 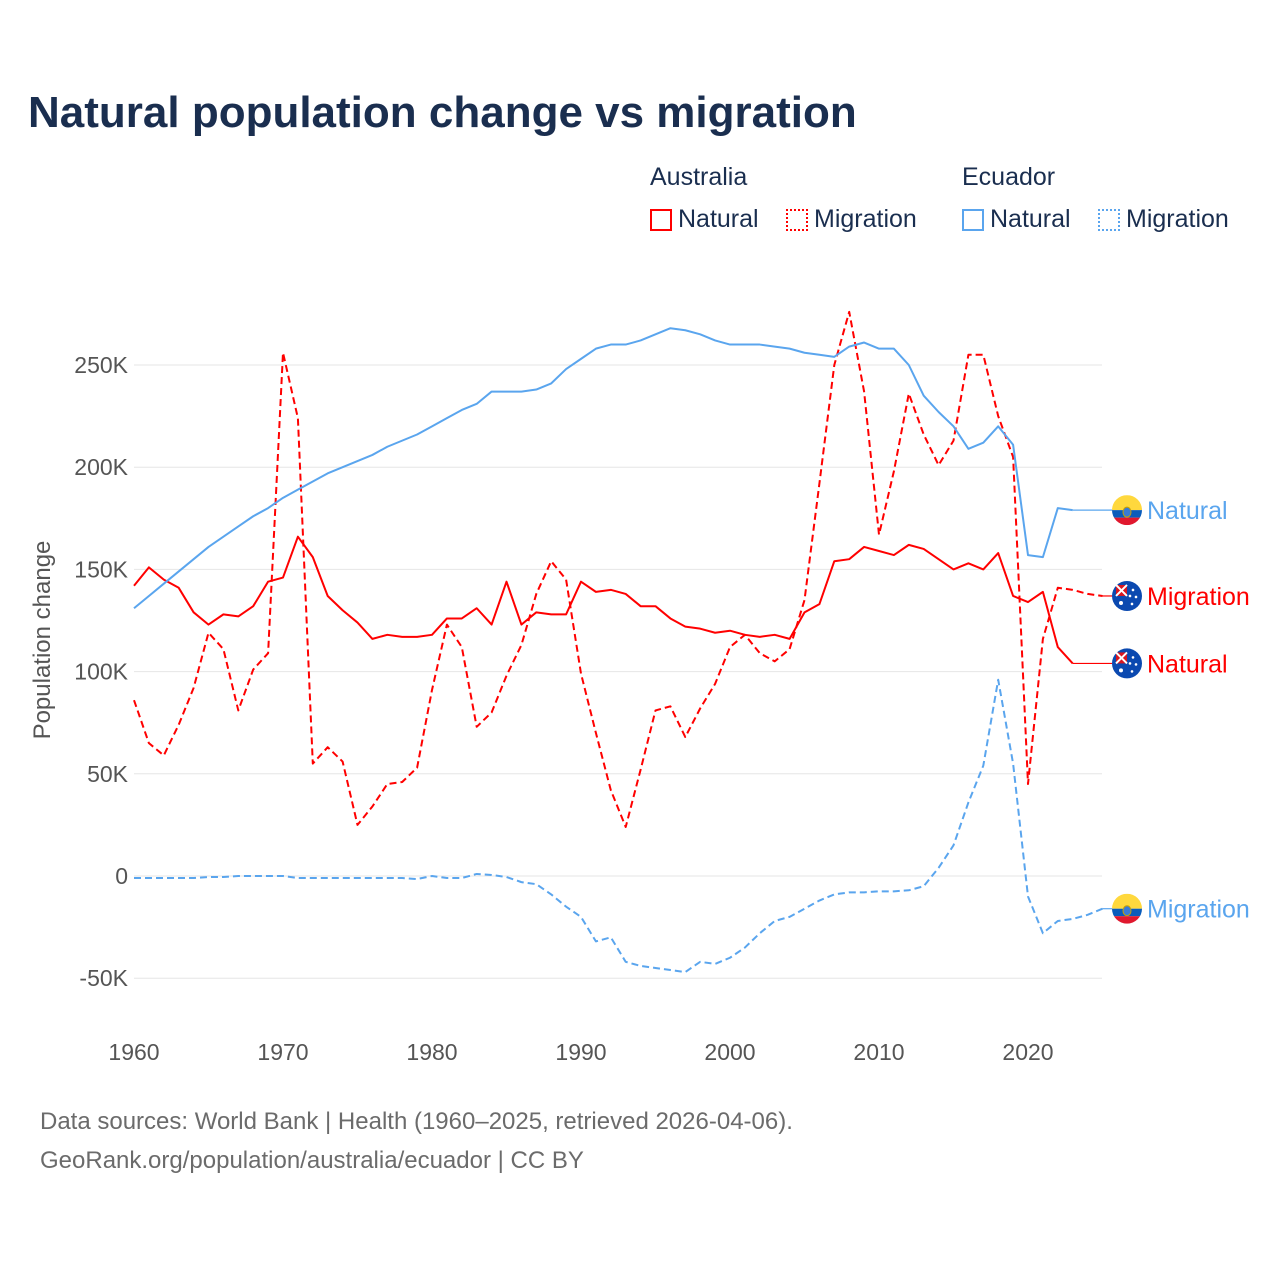 What do you see at coordinates (101, 569) in the screenshot?
I see `y-tick-label: 150K` at bounding box center [101, 569].